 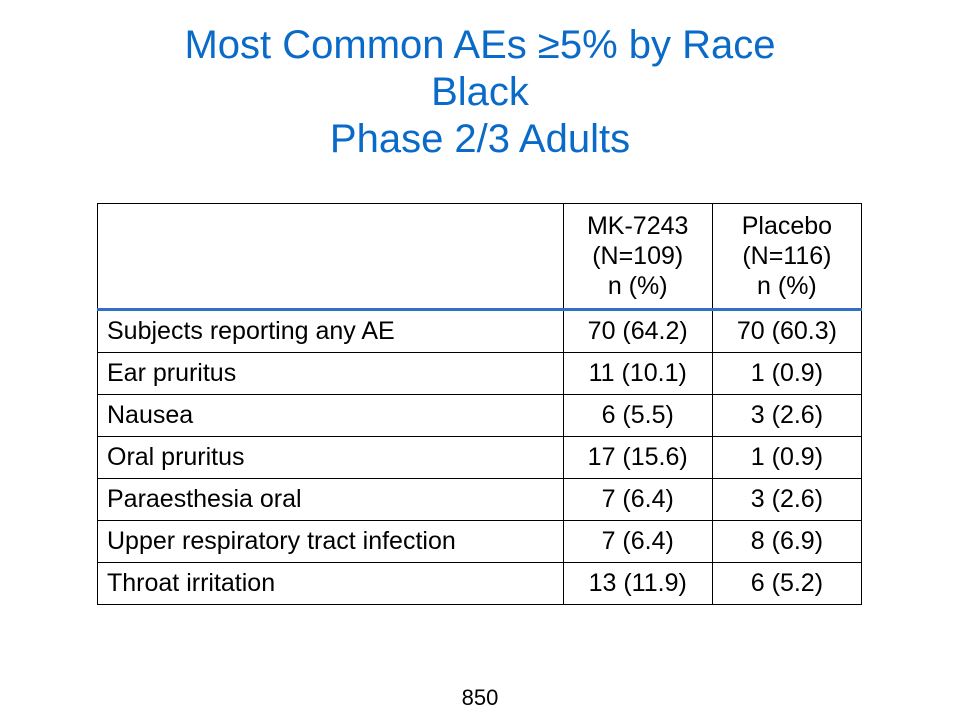 I want to click on row-label: Throat irritation, so click(x=330, y=583).